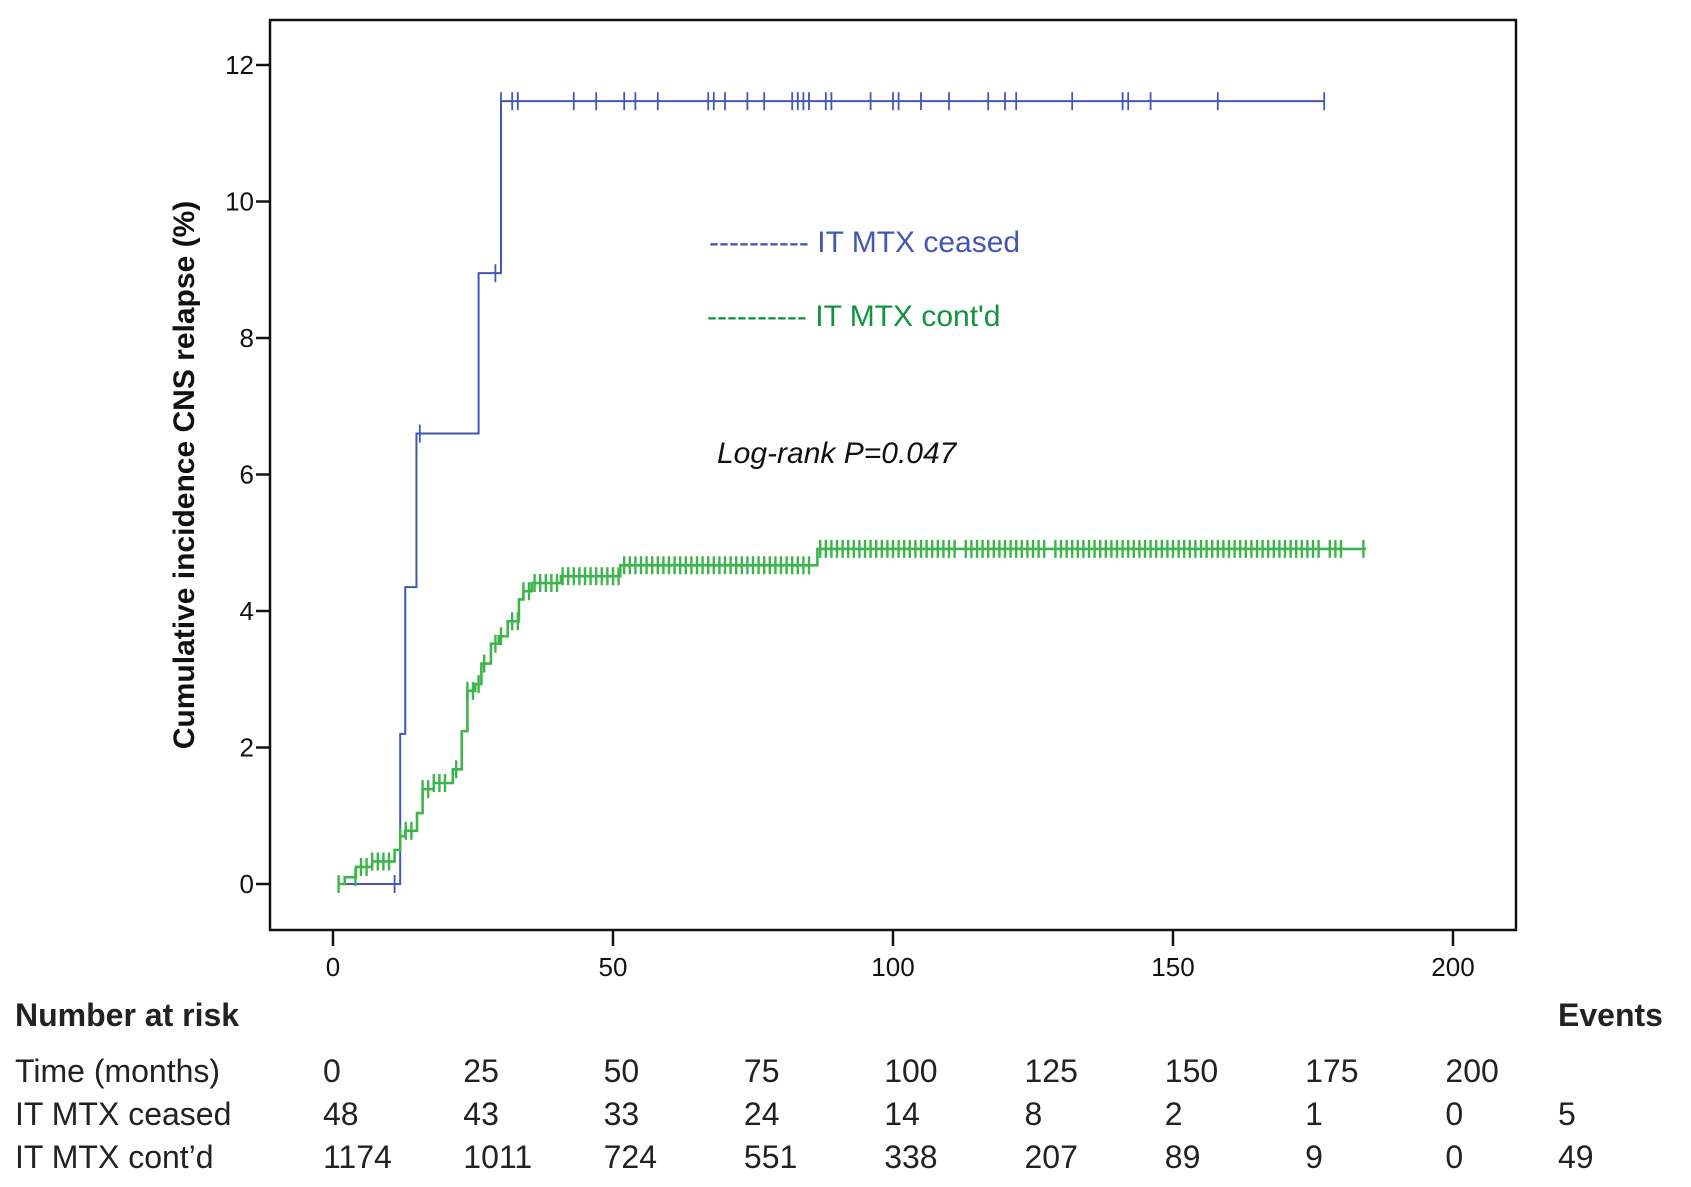 Image resolution: width=1691 pixels, height=1187 pixels. Describe the element at coordinates (1172, 967) in the screenshot. I see `x-tick-label: 150` at that location.